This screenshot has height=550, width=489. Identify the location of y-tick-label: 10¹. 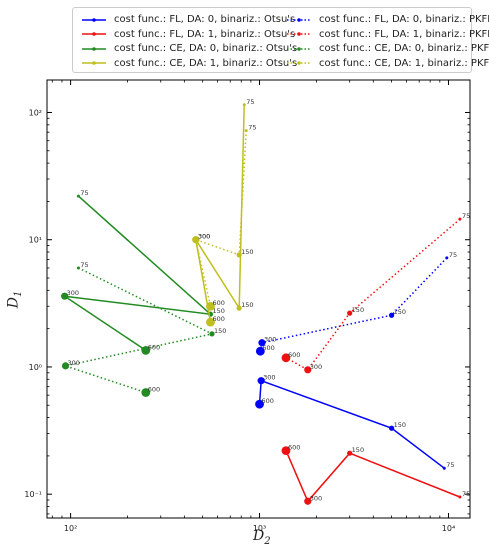
(35, 240).